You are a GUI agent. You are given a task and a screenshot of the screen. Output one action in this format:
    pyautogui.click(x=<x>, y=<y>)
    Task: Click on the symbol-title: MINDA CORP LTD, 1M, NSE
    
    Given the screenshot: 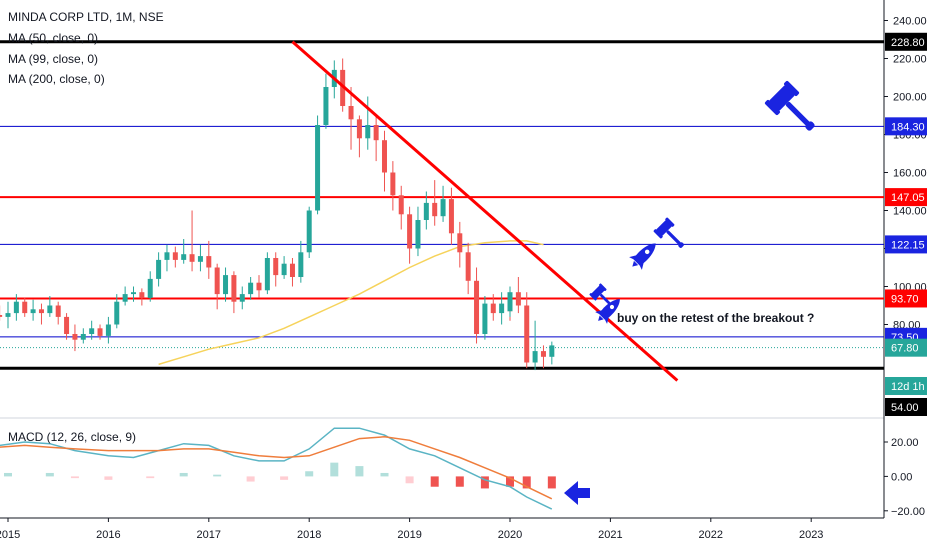 What is the action you would take?
    pyautogui.click(x=86, y=17)
    